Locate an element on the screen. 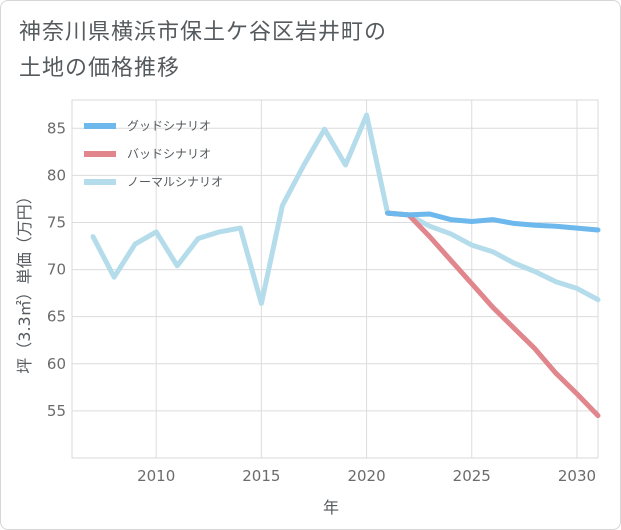 The image size is (621, 530). x-tick-label: 2030 is located at coordinates (577, 476).